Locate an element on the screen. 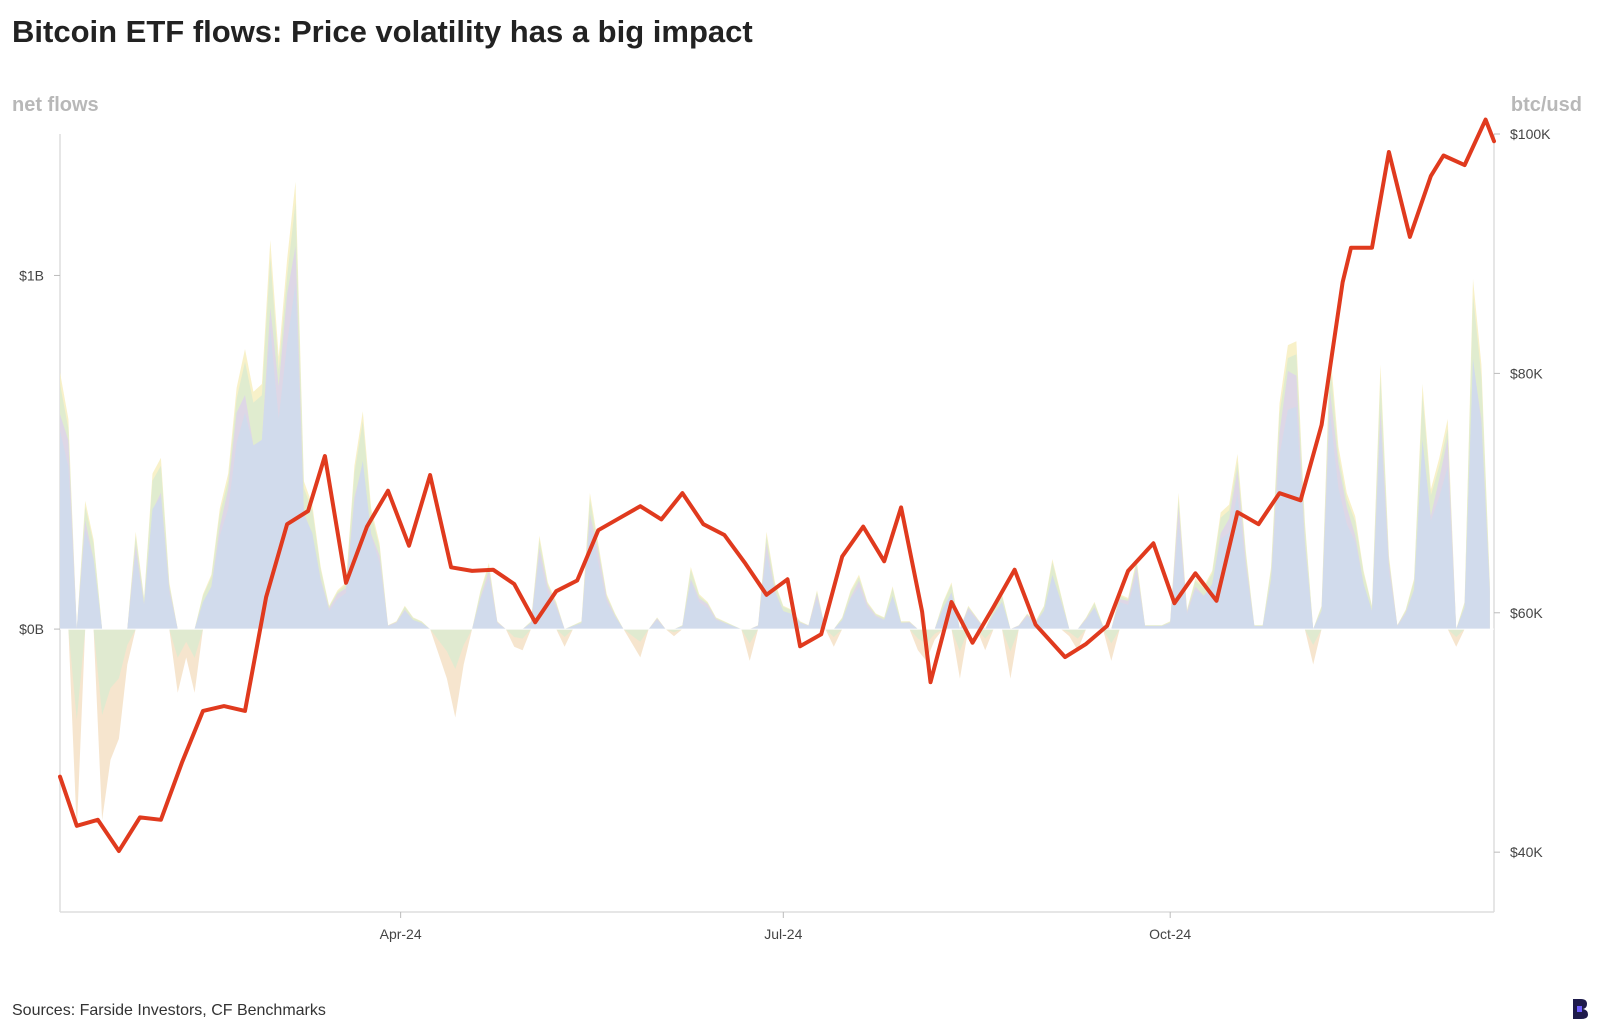 This screenshot has height=1028, width=1600. right-tick-label: $80K is located at coordinates (1526, 373).